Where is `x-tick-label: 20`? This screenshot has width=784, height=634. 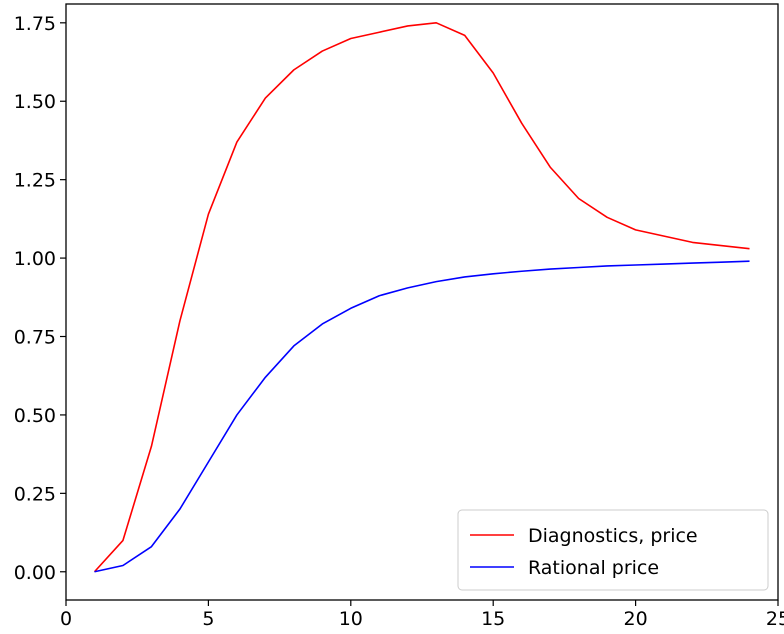
x-tick-label: 20 is located at coordinates (636, 619).